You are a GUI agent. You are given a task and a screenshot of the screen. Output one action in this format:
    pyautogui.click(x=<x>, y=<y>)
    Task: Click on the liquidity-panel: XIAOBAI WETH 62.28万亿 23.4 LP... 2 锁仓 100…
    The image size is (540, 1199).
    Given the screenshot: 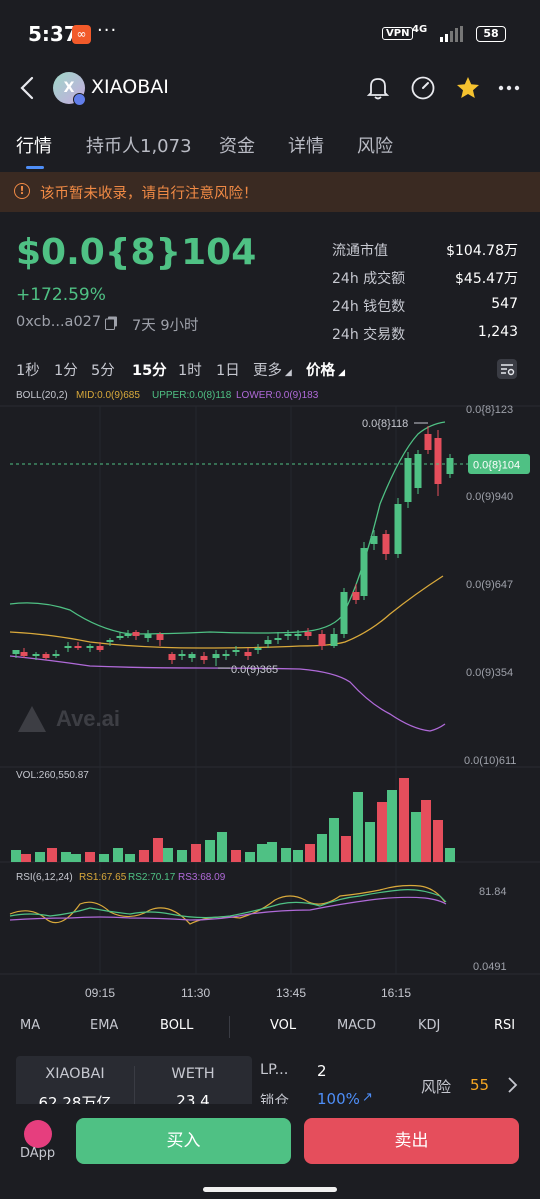 What is the action you would take?
    pyautogui.click(x=270, y=1082)
    